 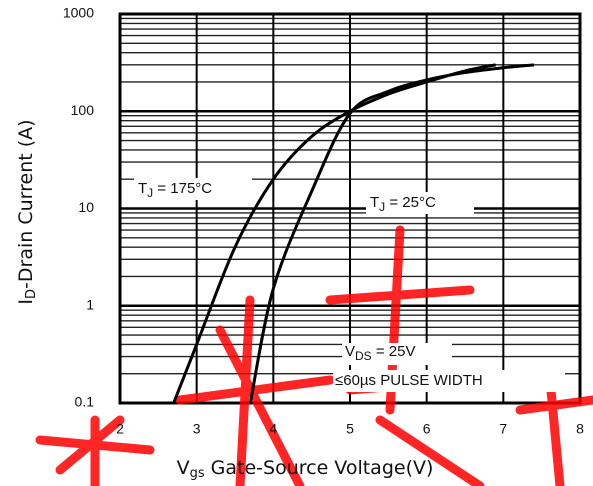 I want to click on x-tick-label: 3, so click(x=197, y=429).